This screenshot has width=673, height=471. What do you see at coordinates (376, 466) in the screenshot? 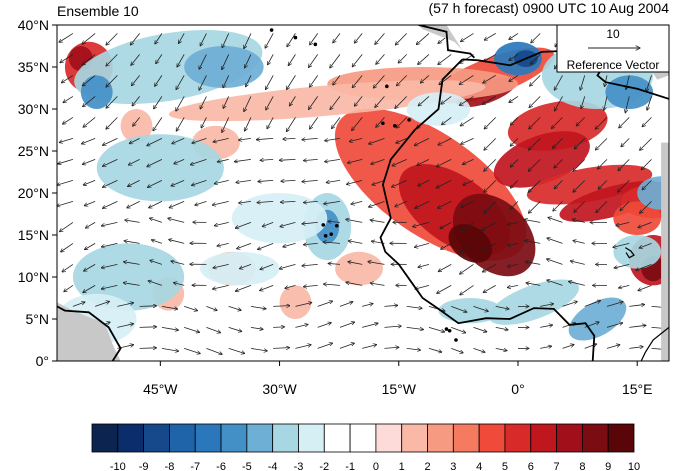
I see `colorbar-label: 0` at bounding box center [376, 466].